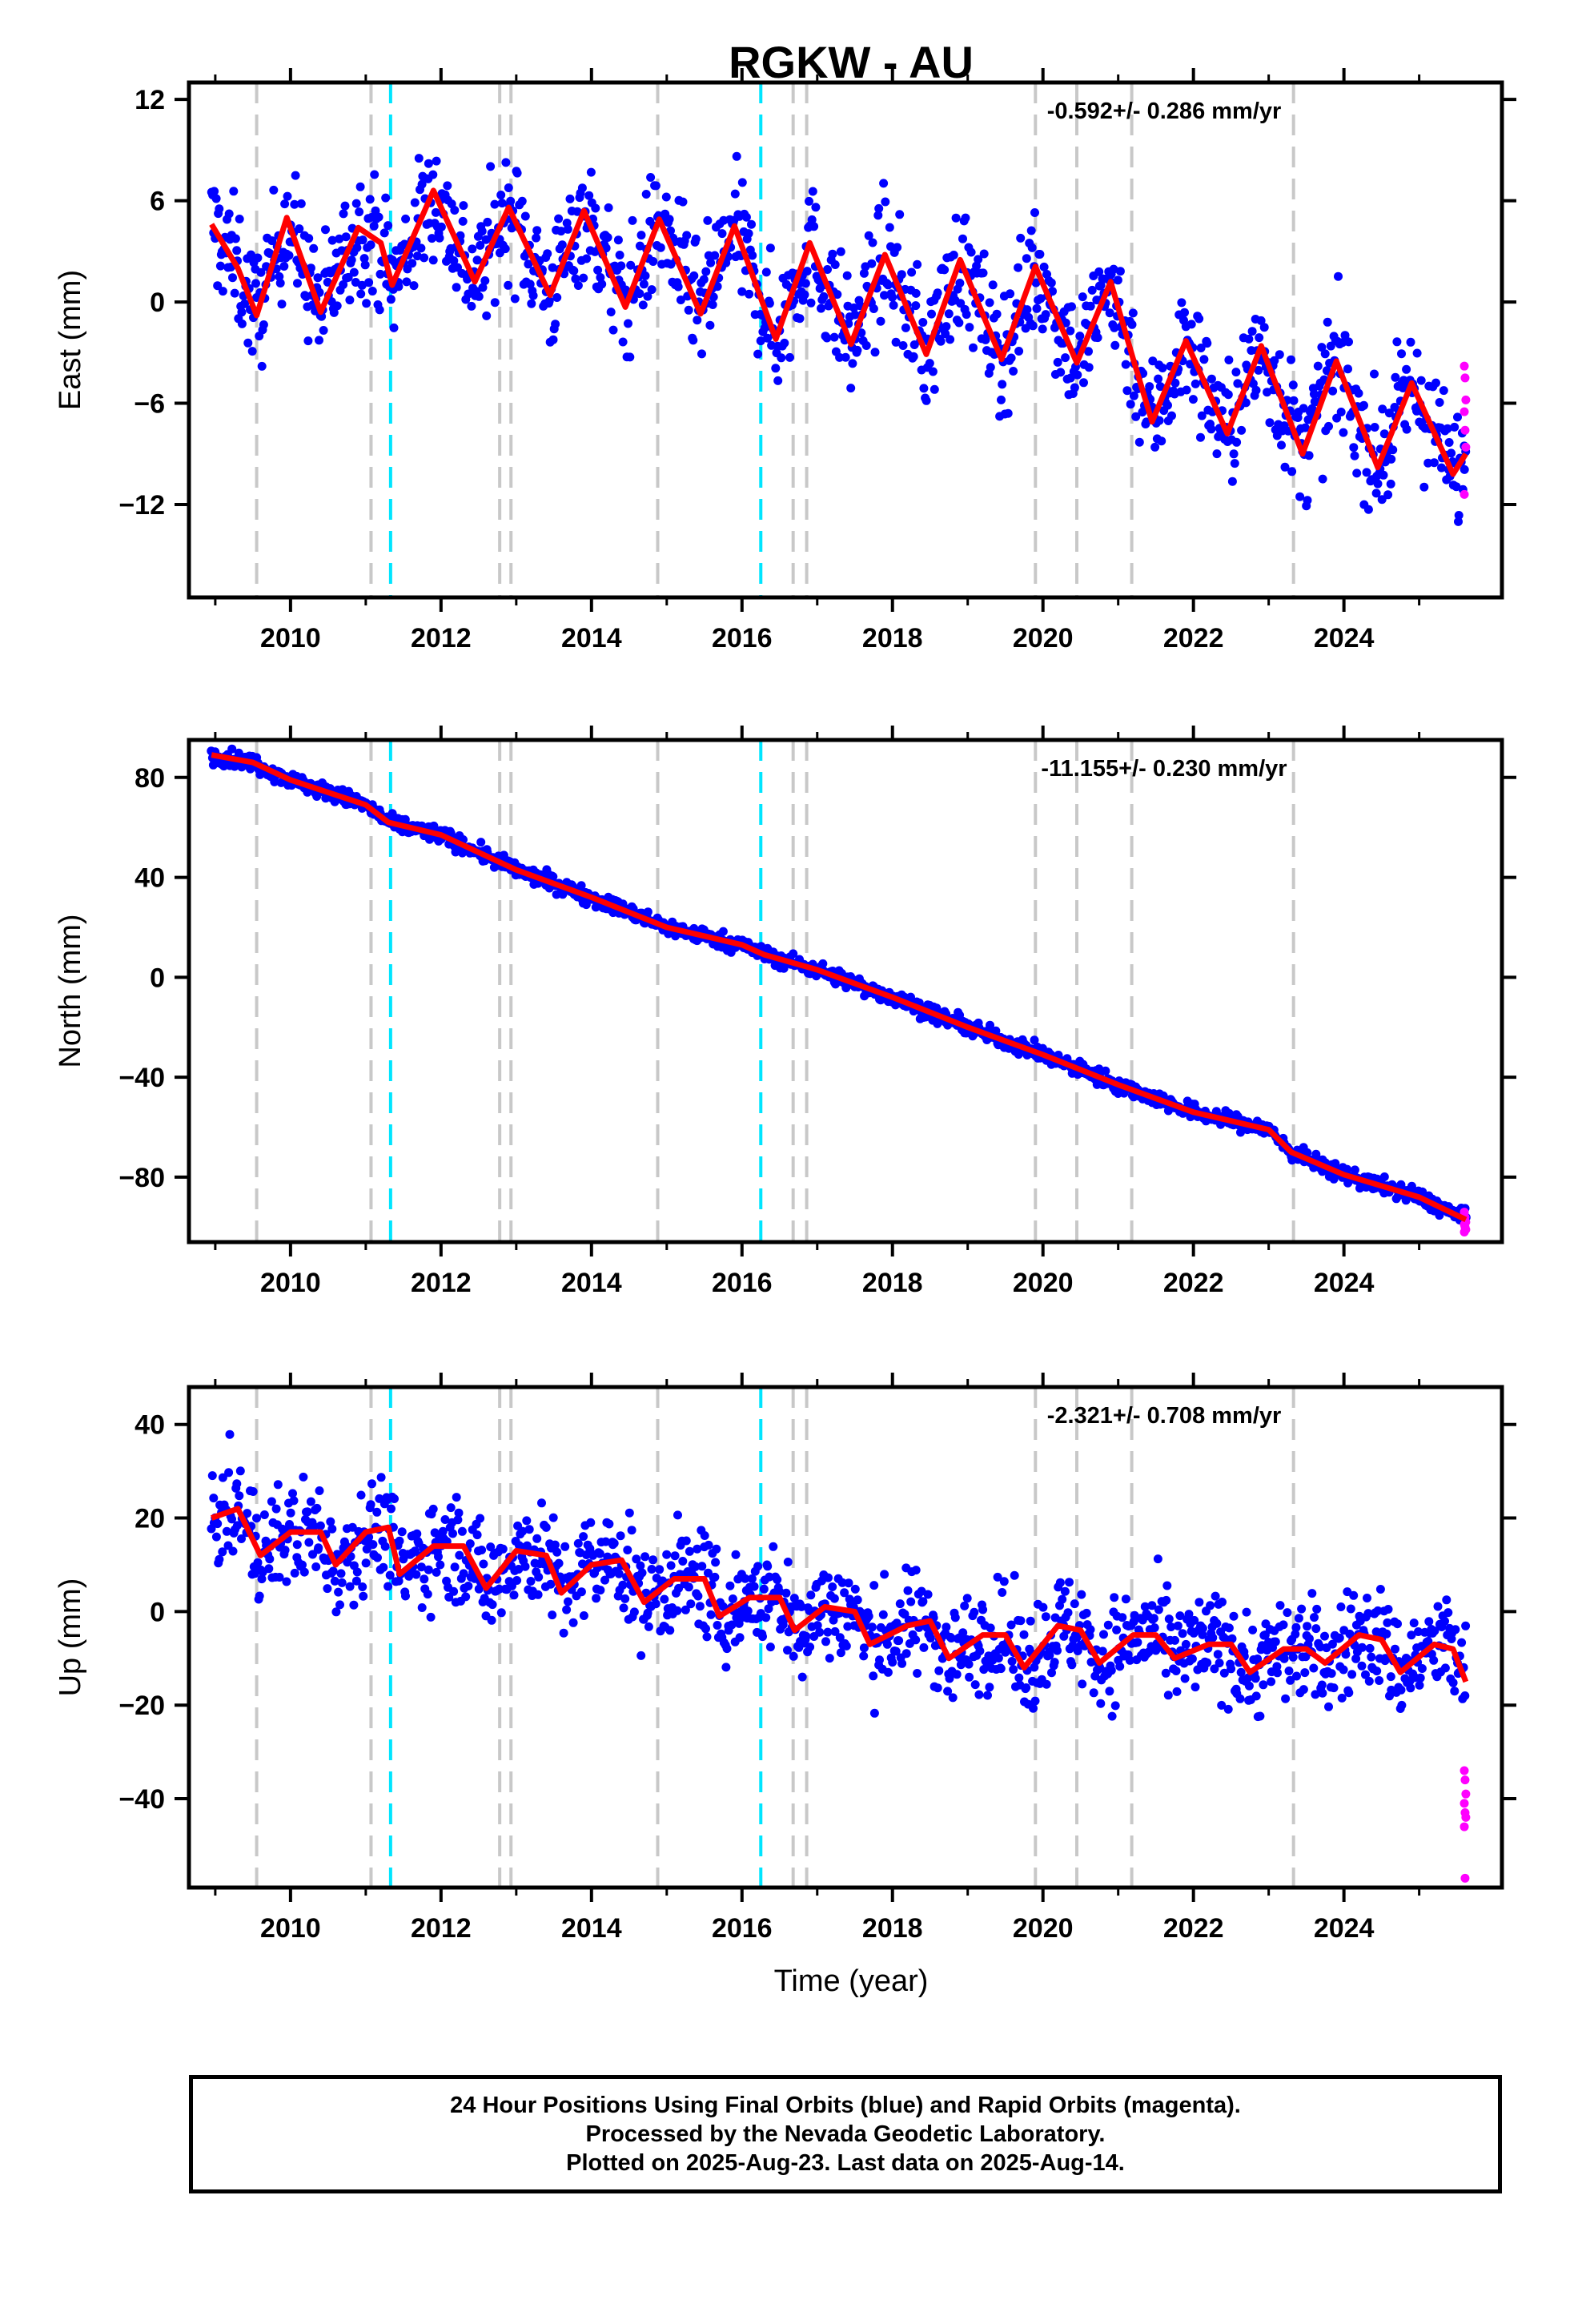 This screenshot has width=1582, height=2324. What do you see at coordinates (150, 879) in the screenshot?
I see `y-tick-label: 40` at bounding box center [150, 879].